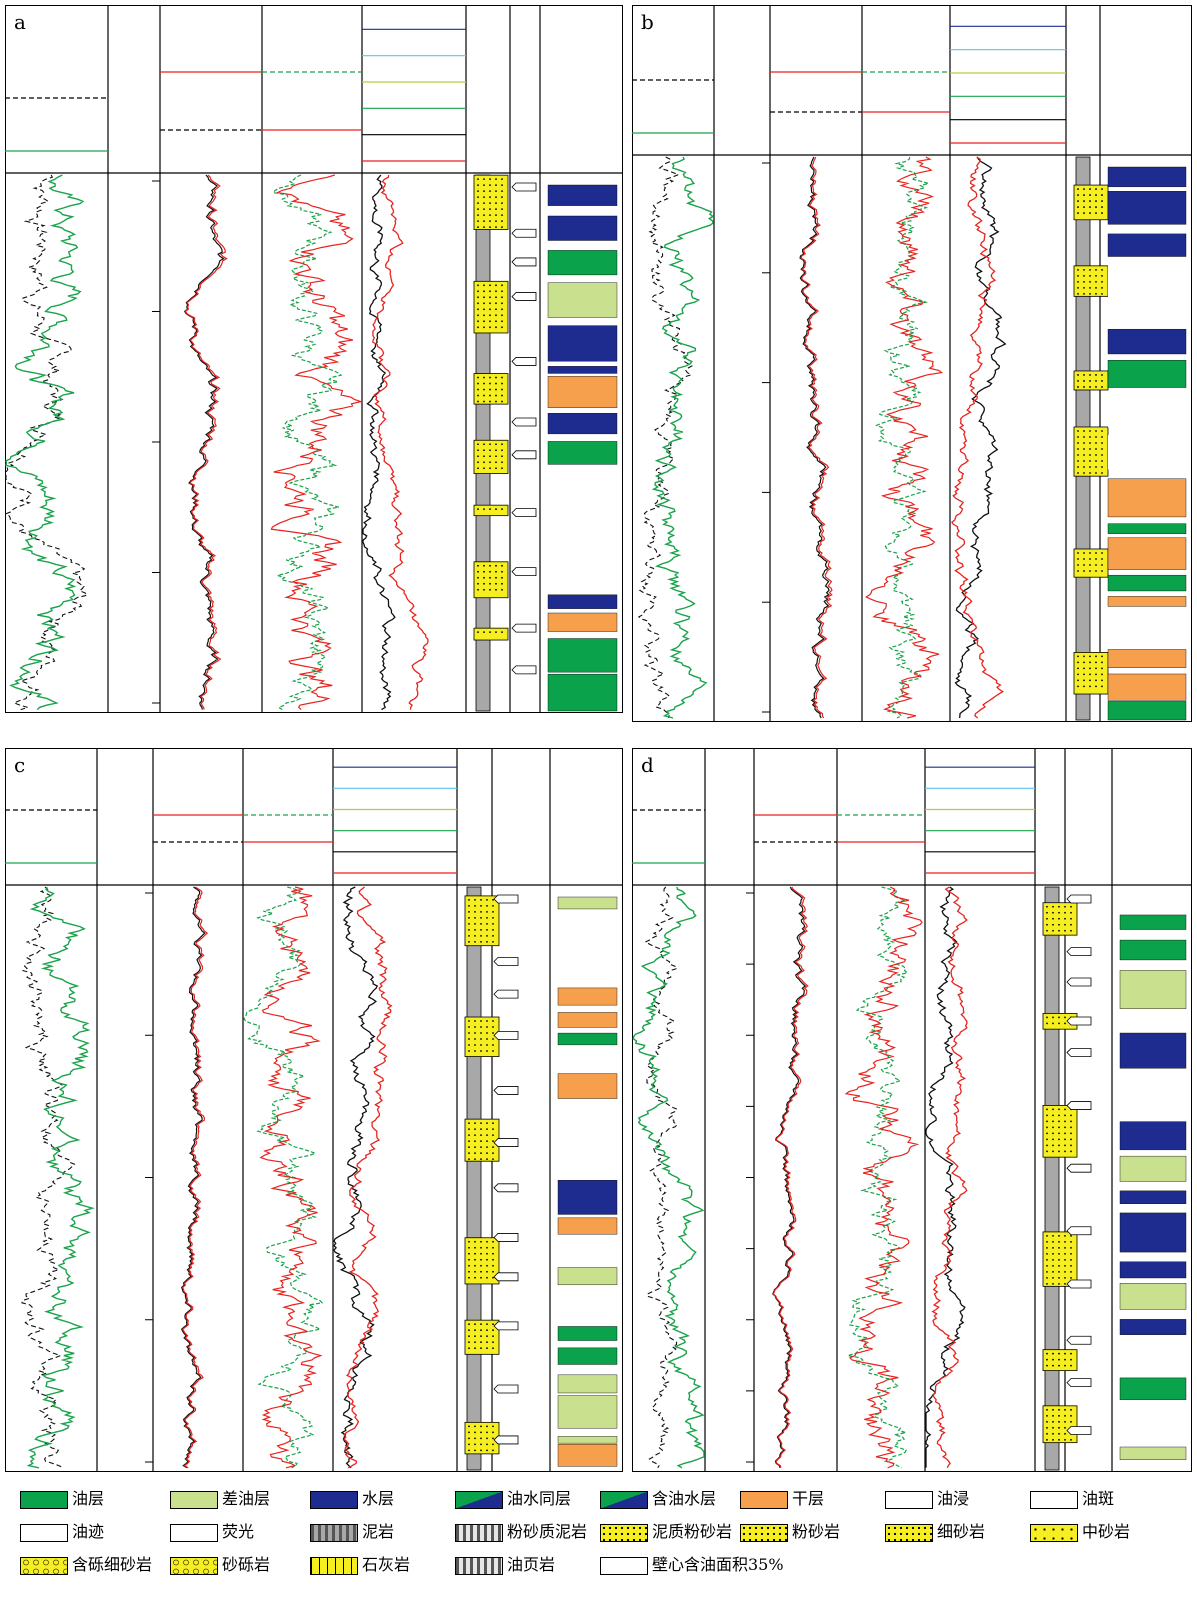 This screenshot has width=1197, height=1602. I want to click on oil-shale-swatch, so click(479, 1565).